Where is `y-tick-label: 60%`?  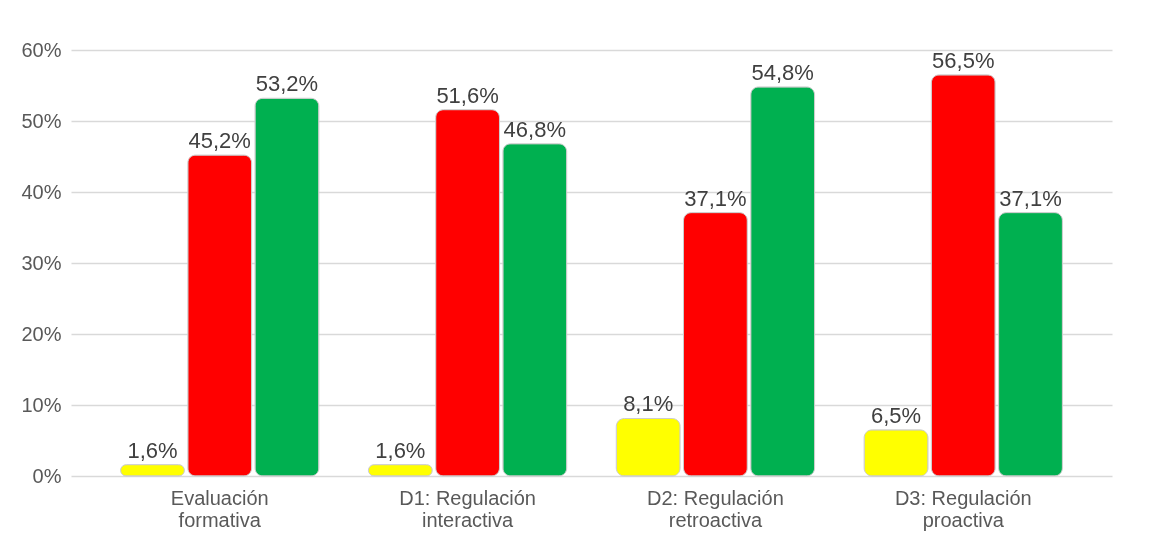 y-tick-label: 60% is located at coordinates (41, 49).